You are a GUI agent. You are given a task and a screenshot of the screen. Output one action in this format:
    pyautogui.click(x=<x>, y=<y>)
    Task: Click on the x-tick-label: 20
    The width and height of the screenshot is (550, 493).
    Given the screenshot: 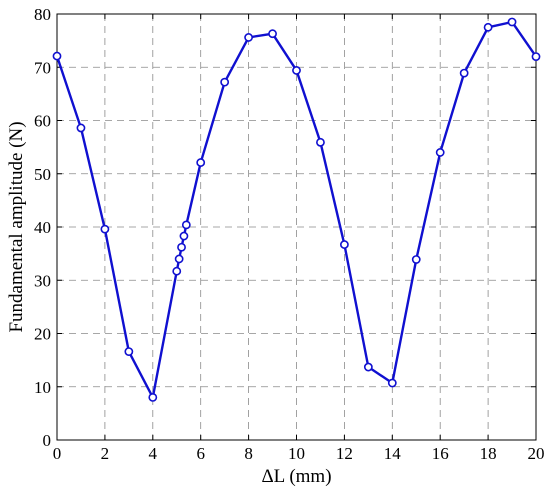 What is the action you would take?
    pyautogui.click(x=536, y=453)
    